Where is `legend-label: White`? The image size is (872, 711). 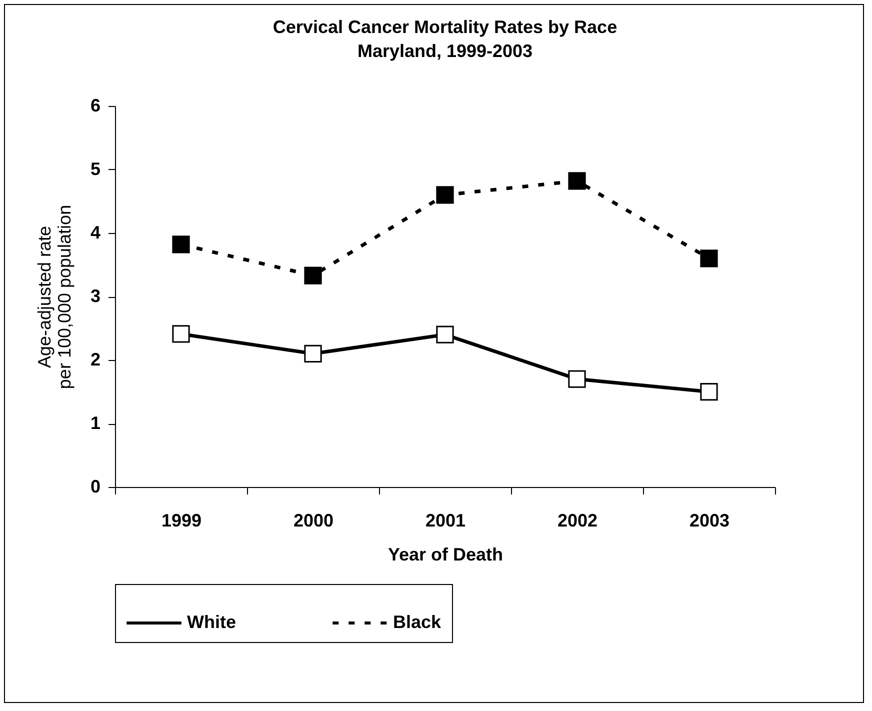
legend-label: White is located at coordinates (211, 622).